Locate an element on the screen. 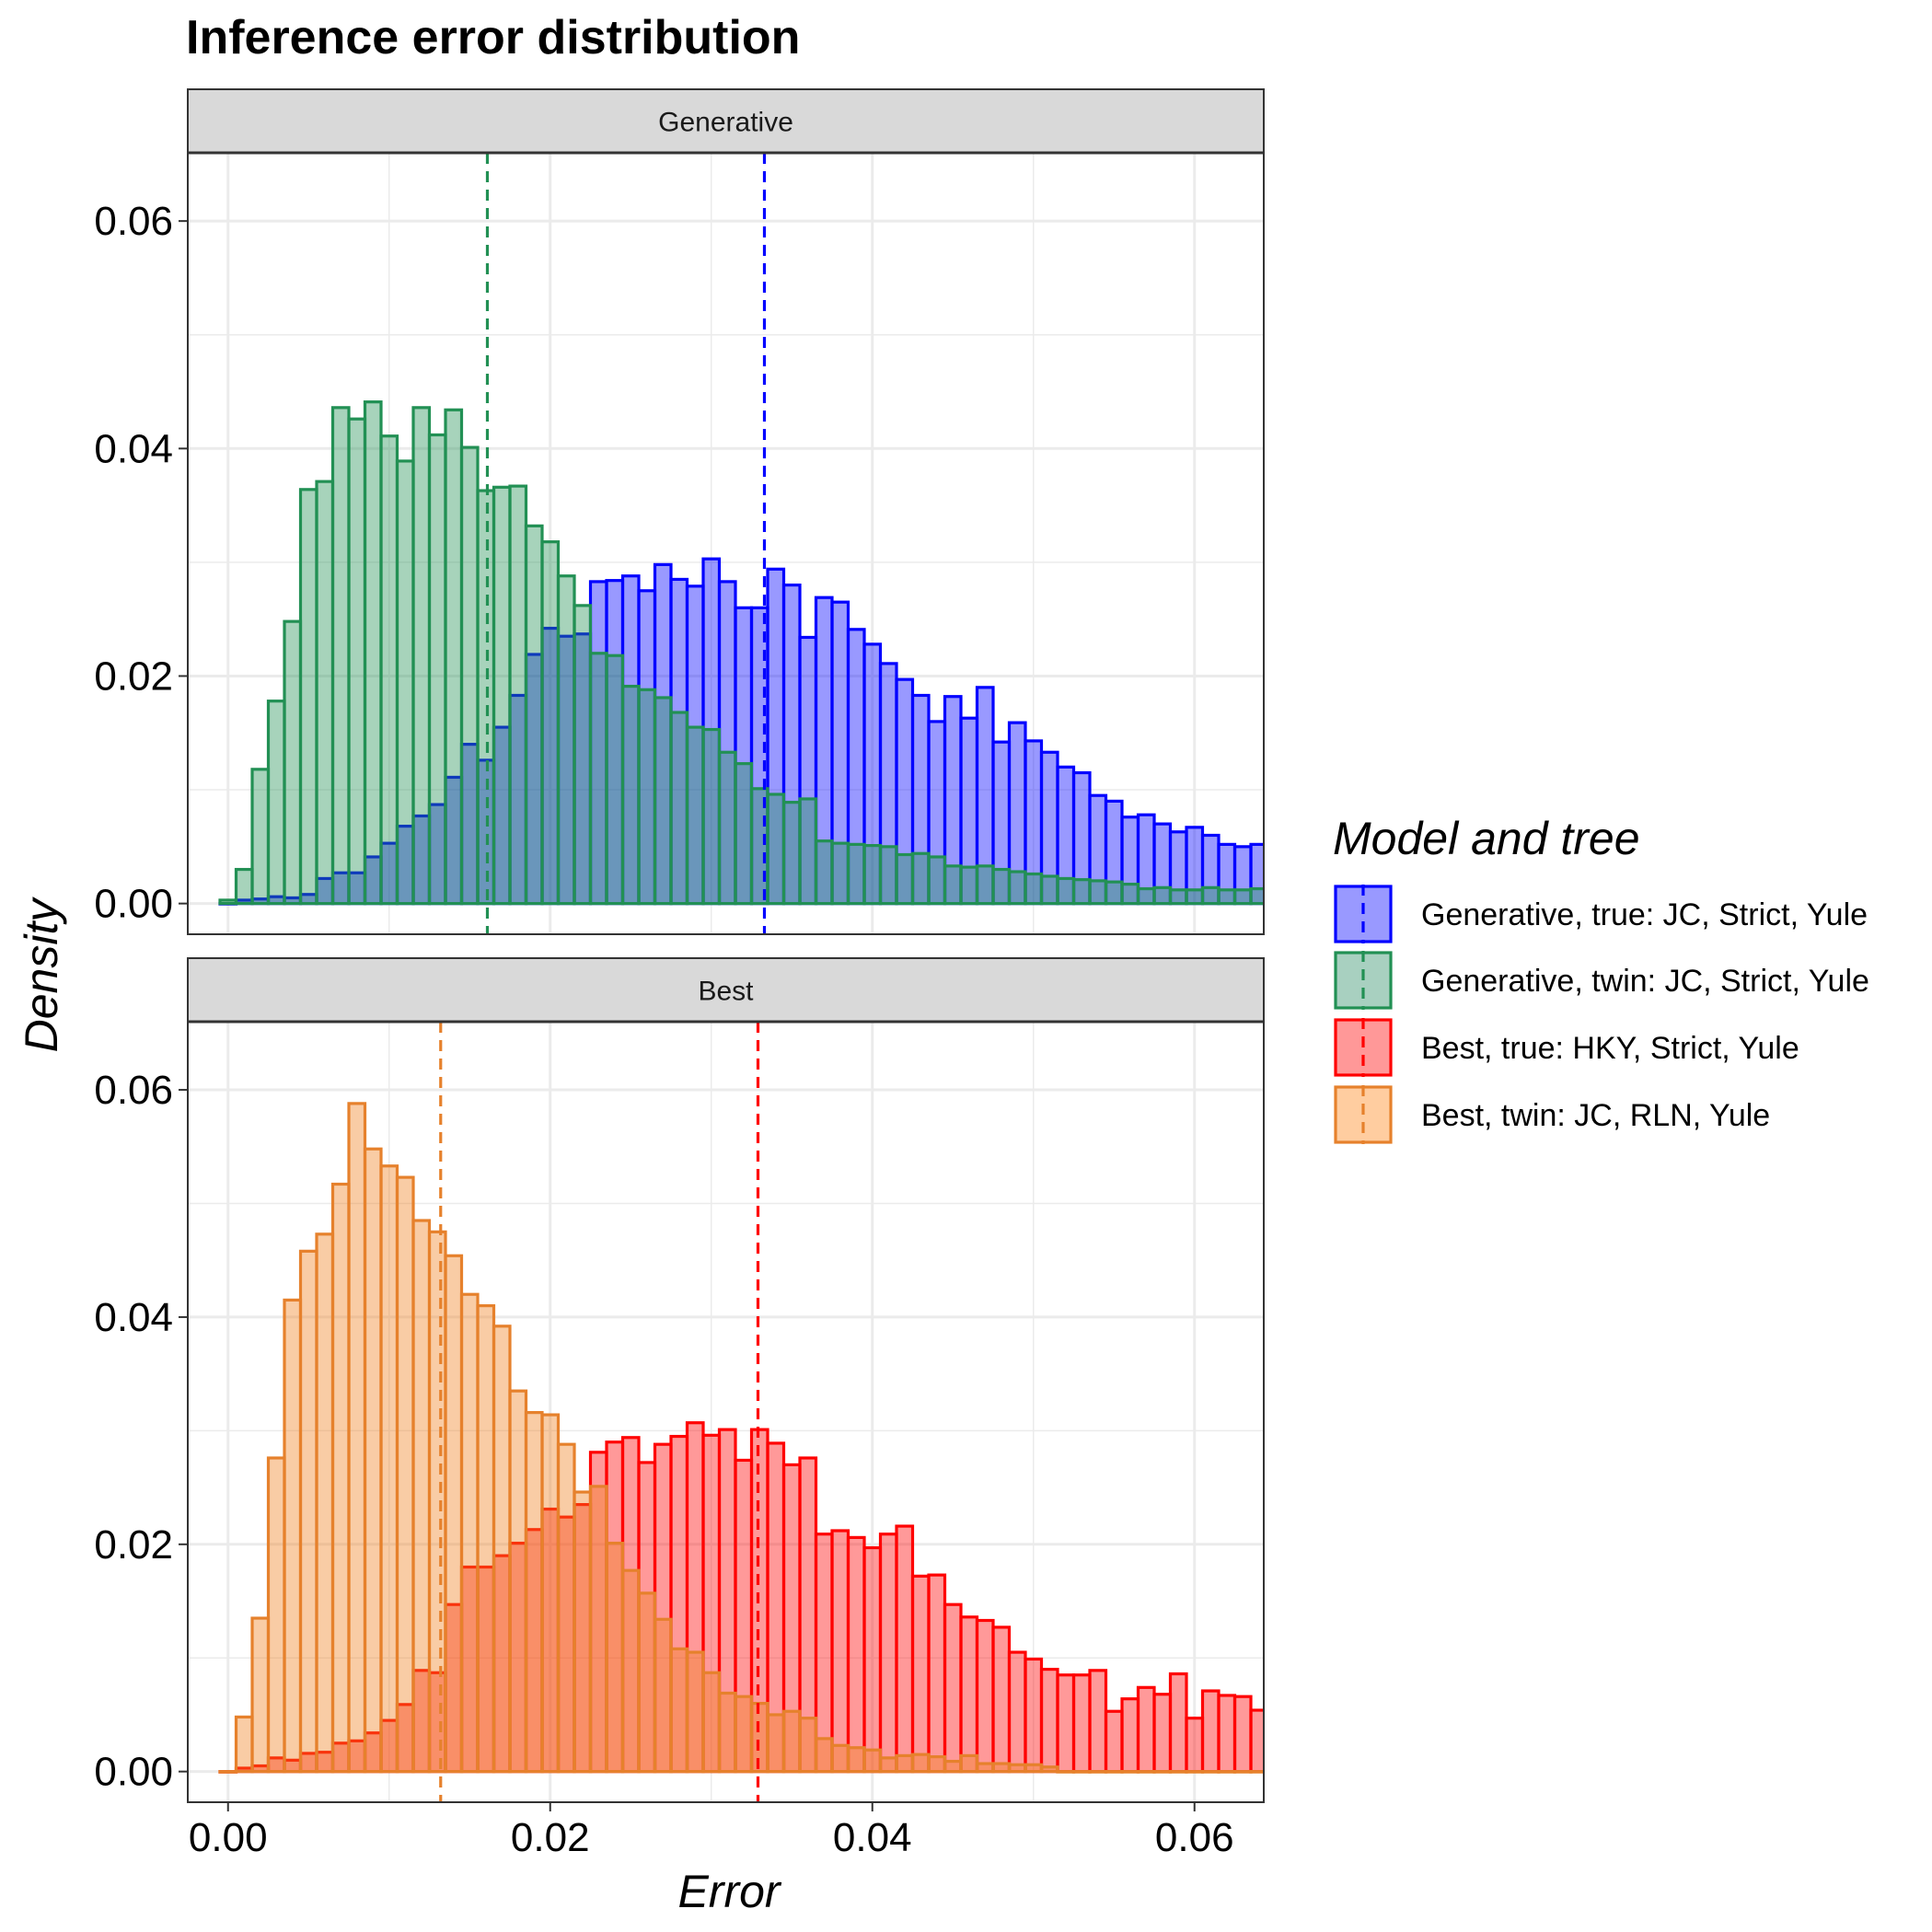  x-tick-label: 0.06 is located at coordinates (1195, 1838).